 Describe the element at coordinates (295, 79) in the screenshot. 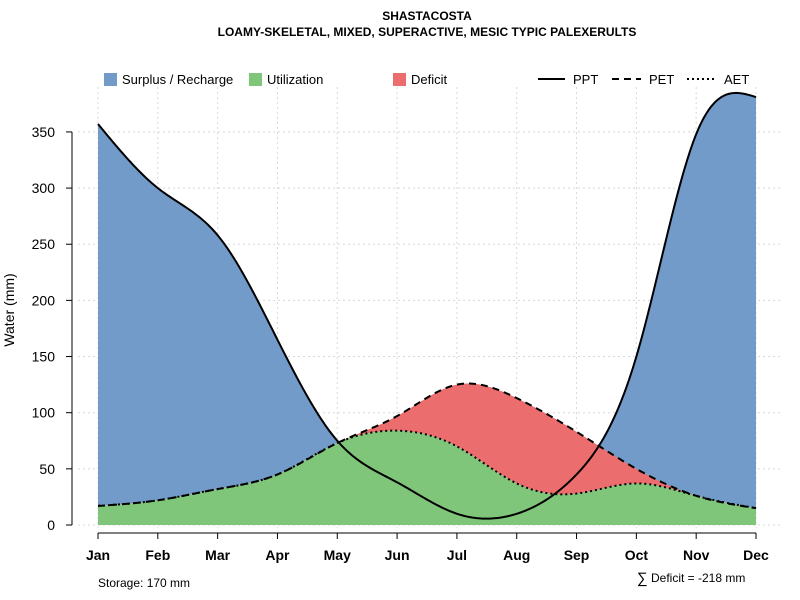

I see `legend-label-utilization: Utilization` at that location.